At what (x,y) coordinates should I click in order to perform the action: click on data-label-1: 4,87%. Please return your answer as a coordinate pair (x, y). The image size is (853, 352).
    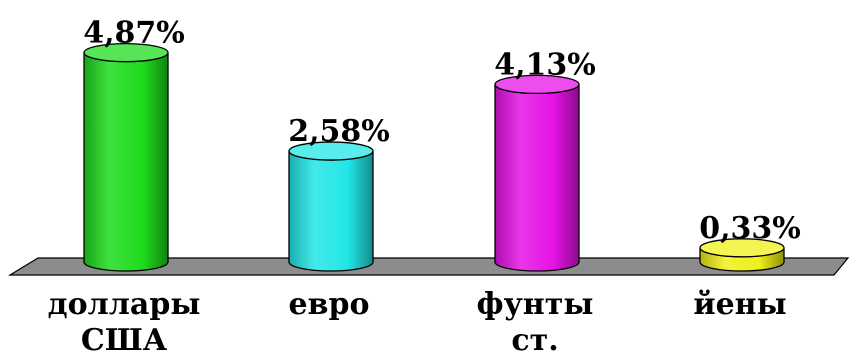
    Looking at the image, I should click on (134, 33).